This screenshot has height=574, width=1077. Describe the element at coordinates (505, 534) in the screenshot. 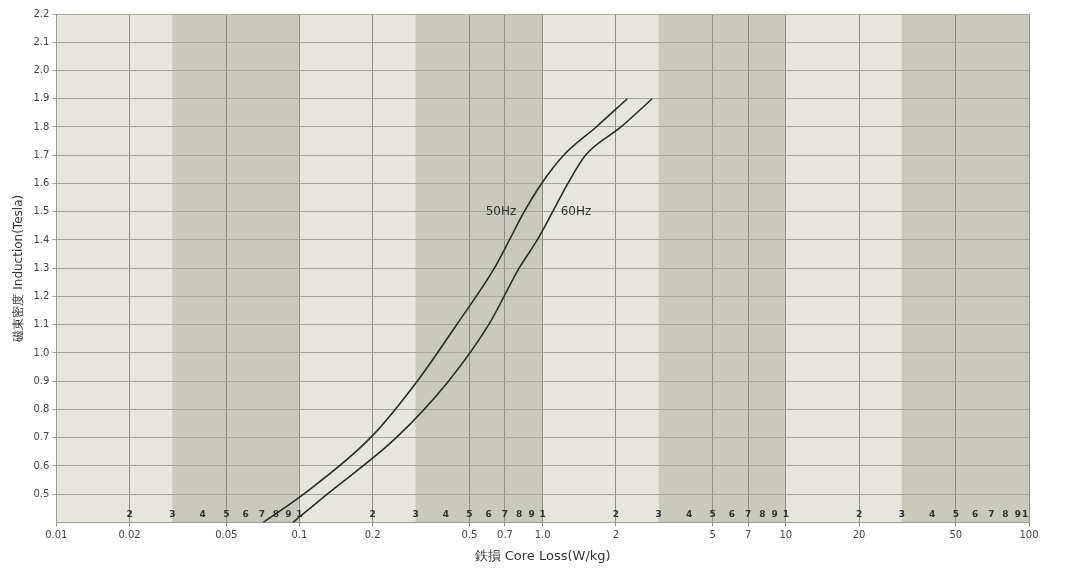

I see `x-tick-label: 0.7` at that location.